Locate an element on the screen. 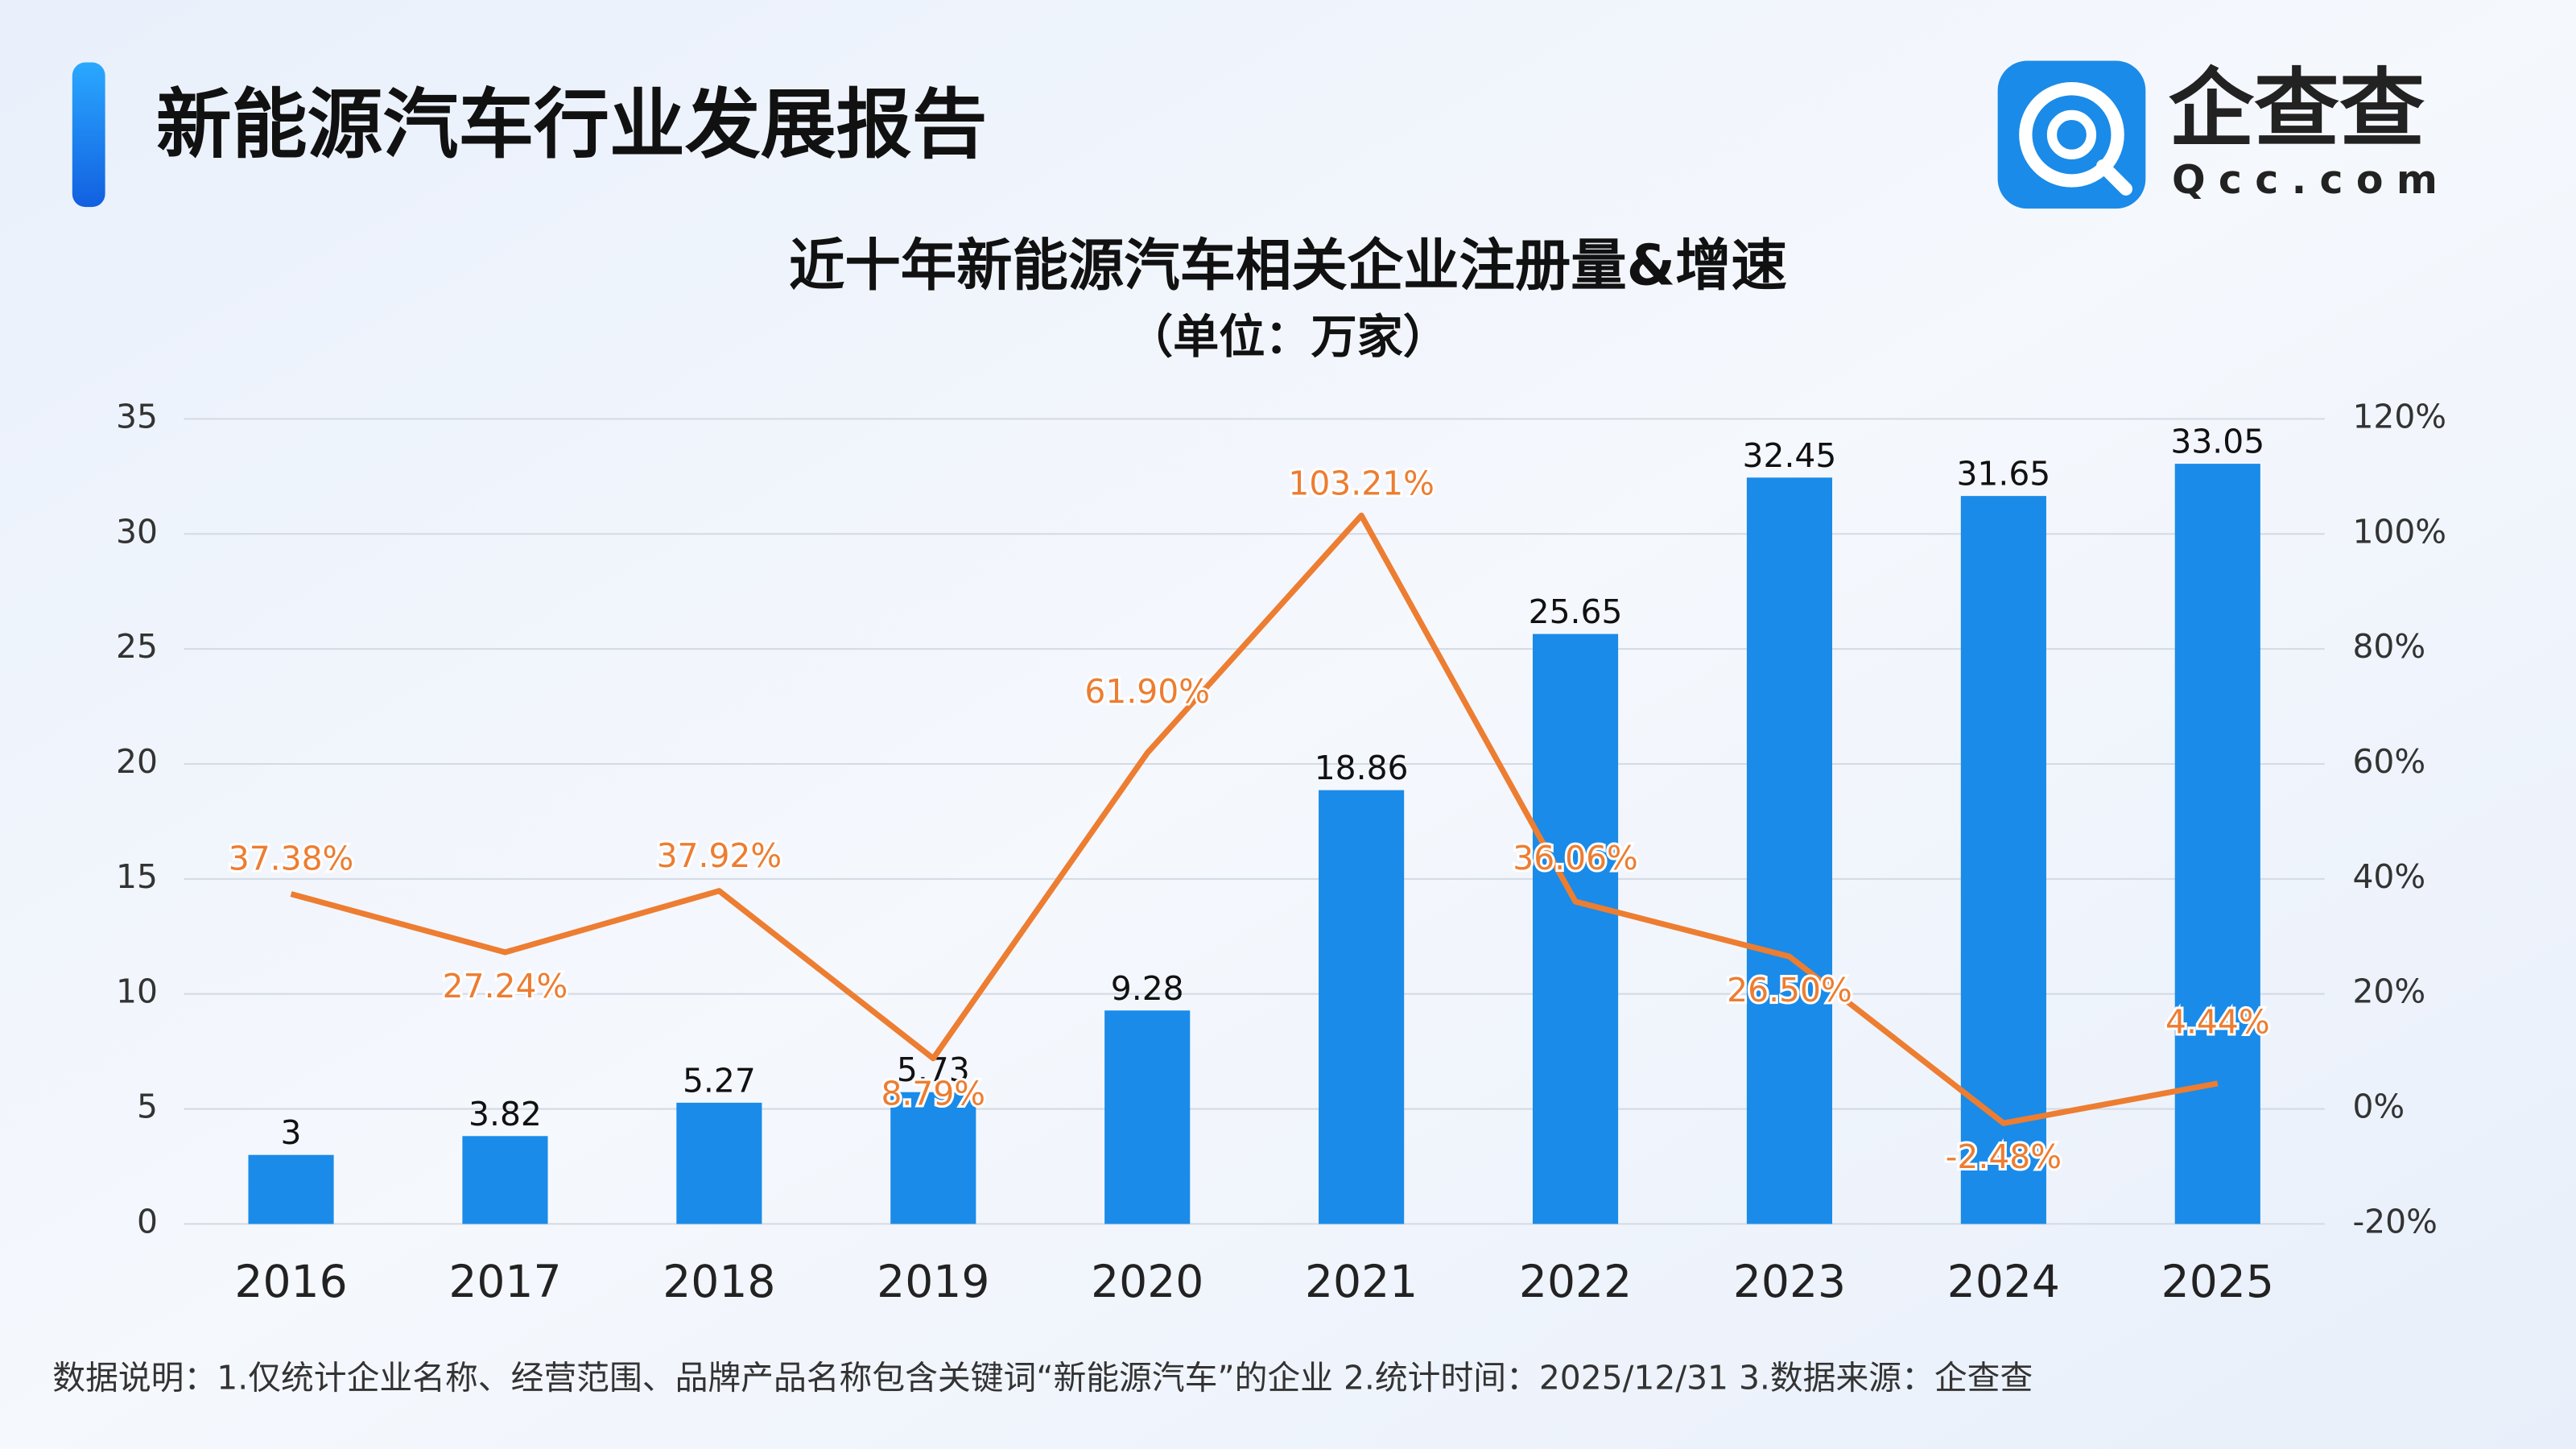 The height and width of the screenshot is (1449, 2576). y-tick-label: 5 is located at coordinates (147, 1107).